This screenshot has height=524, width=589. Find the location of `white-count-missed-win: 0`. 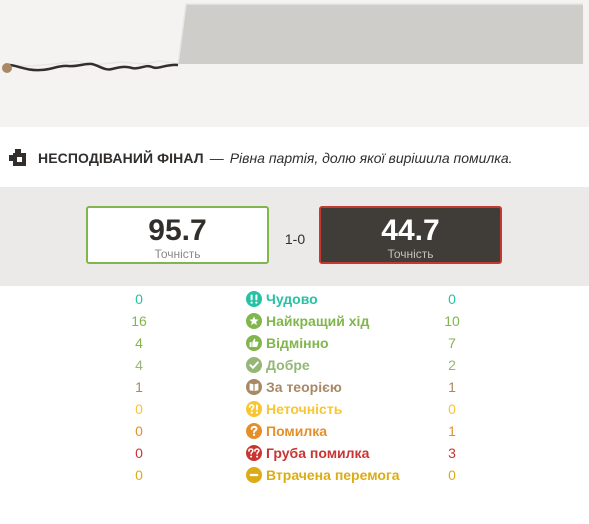

white-count-missed-win: 0 is located at coordinates (139, 475).